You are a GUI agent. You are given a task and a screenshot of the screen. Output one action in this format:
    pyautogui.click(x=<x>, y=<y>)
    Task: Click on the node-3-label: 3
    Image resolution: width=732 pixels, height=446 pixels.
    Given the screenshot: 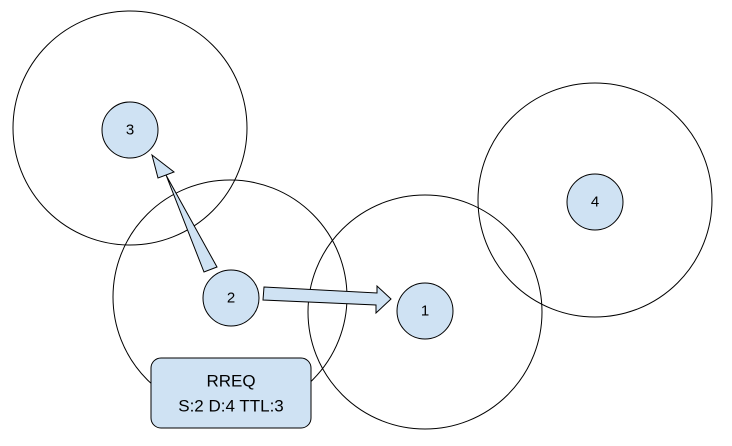 What is the action you would take?
    pyautogui.click(x=130, y=130)
    